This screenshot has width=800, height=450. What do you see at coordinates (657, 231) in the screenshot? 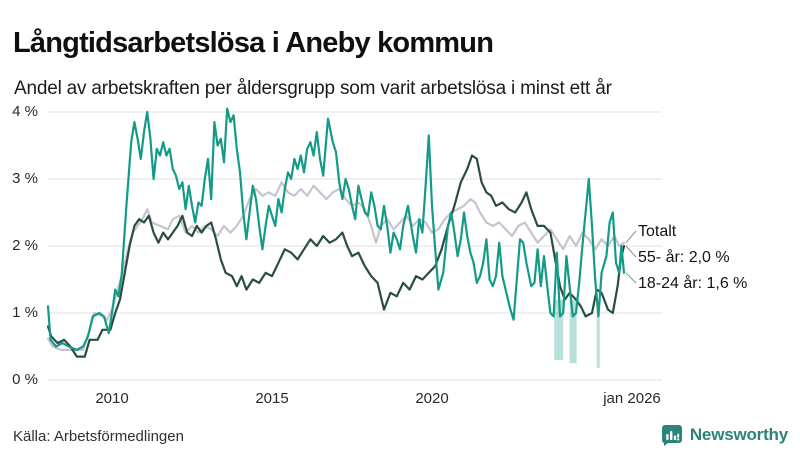
I see `series-label-totalt: Totalt` at bounding box center [657, 231].